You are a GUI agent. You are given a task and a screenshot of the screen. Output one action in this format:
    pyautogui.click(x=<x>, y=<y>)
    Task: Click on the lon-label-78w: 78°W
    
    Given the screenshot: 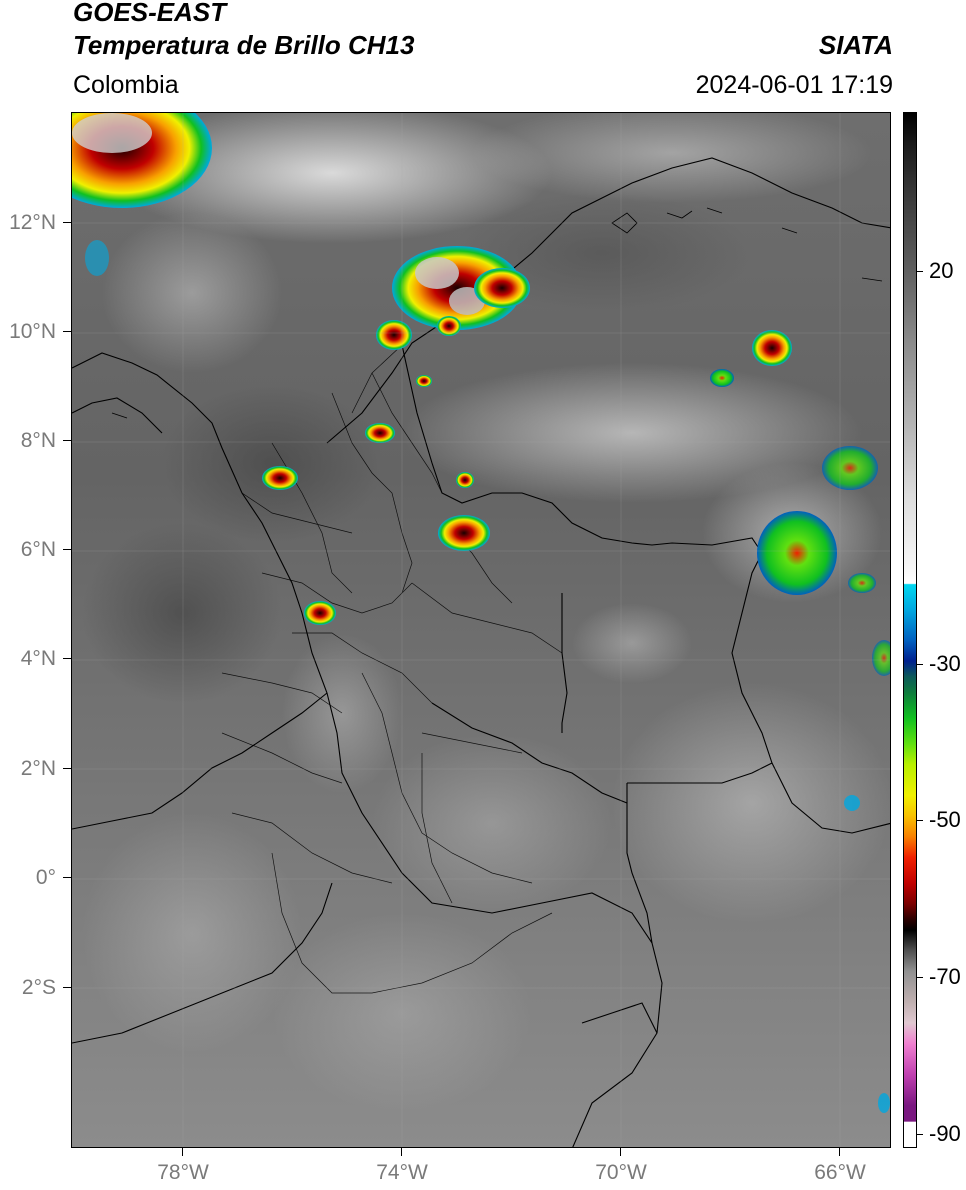 What is the action you would take?
    pyautogui.click(x=183, y=1172)
    